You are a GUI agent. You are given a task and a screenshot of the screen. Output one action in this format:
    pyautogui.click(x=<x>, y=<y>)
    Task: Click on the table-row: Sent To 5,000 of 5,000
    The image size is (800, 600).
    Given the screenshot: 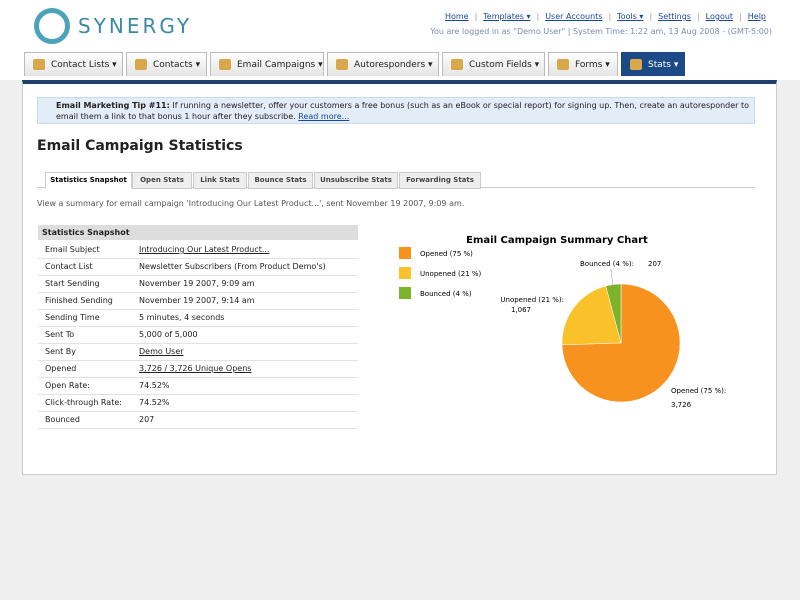 What is the action you would take?
    pyautogui.click(x=198, y=335)
    